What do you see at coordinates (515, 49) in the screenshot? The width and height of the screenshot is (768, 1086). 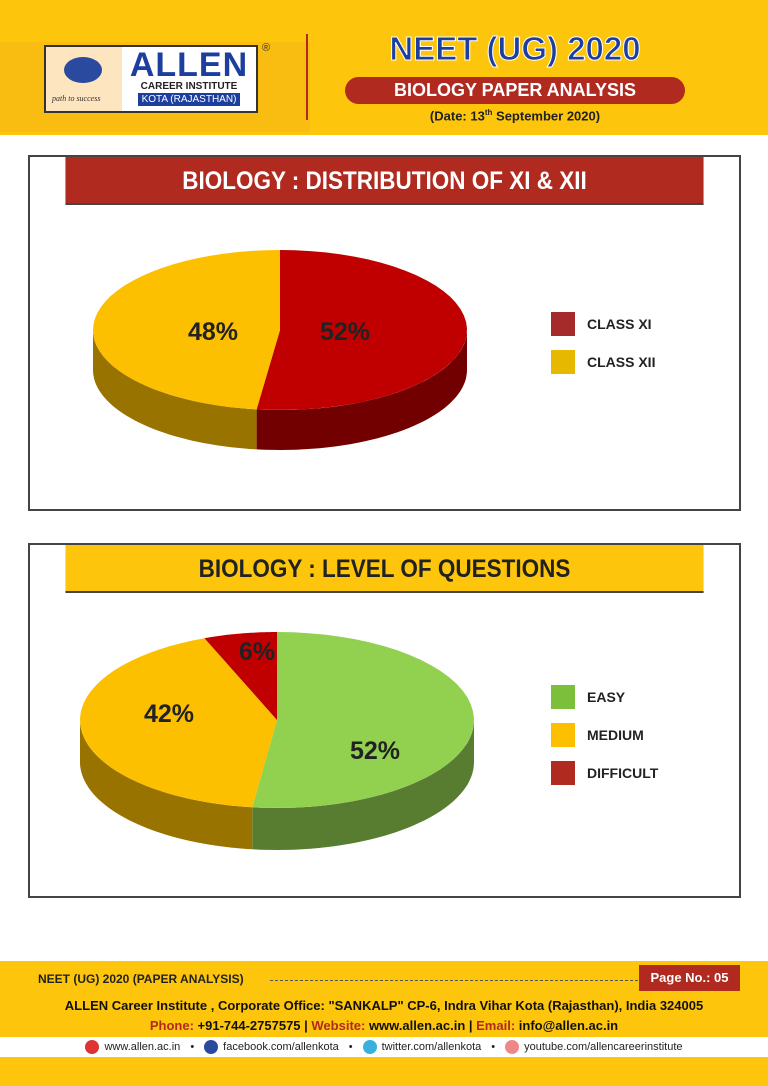 I see `page-title: NEET (UG) 2020` at bounding box center [515, 49].